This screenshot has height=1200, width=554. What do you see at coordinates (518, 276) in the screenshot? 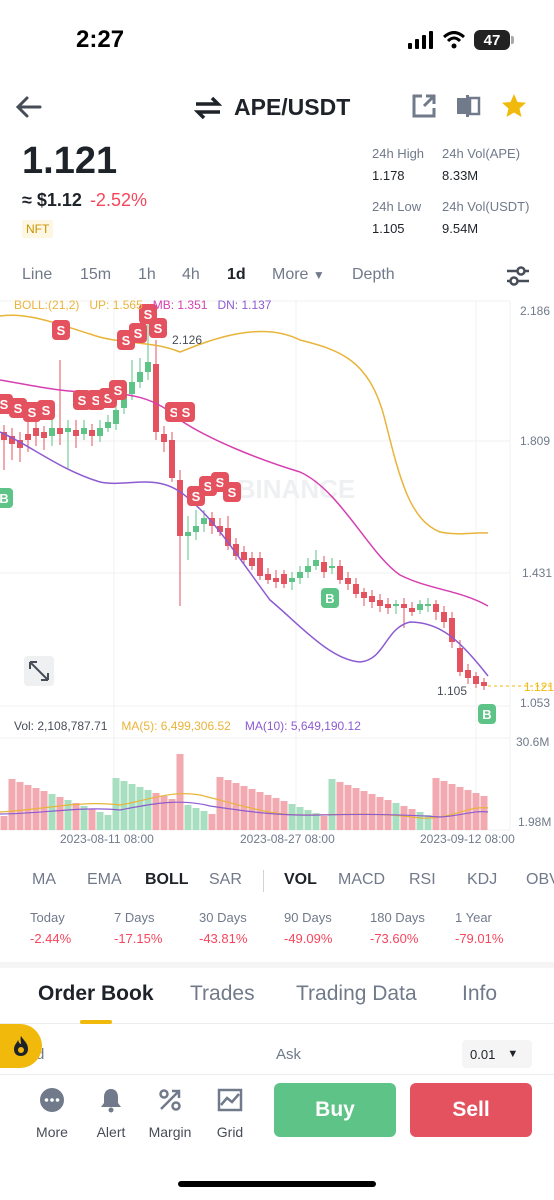
I see `chart-settings-icon` at bounding box center [518, 276].